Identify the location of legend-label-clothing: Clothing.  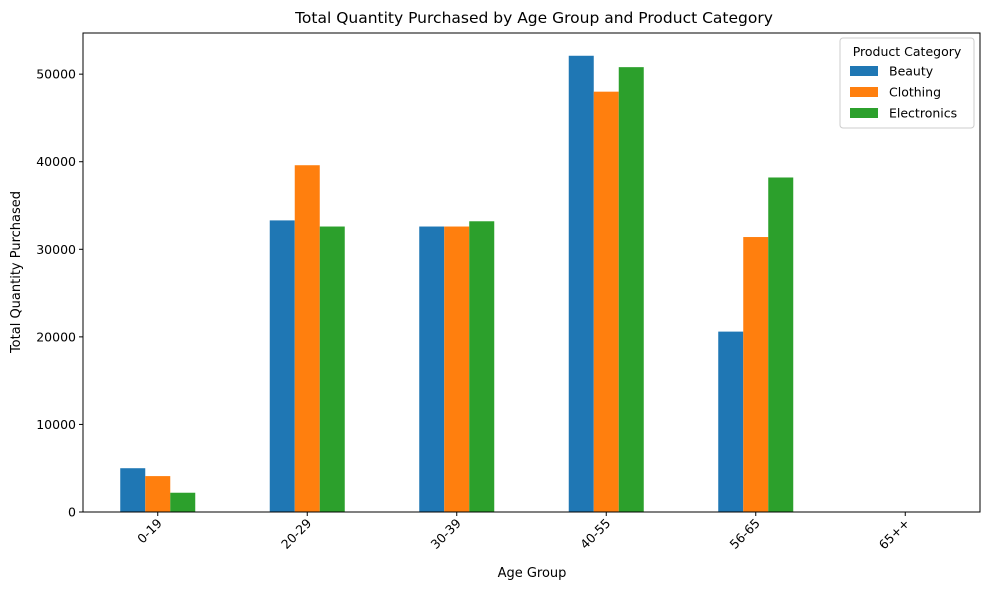
(915, 92).